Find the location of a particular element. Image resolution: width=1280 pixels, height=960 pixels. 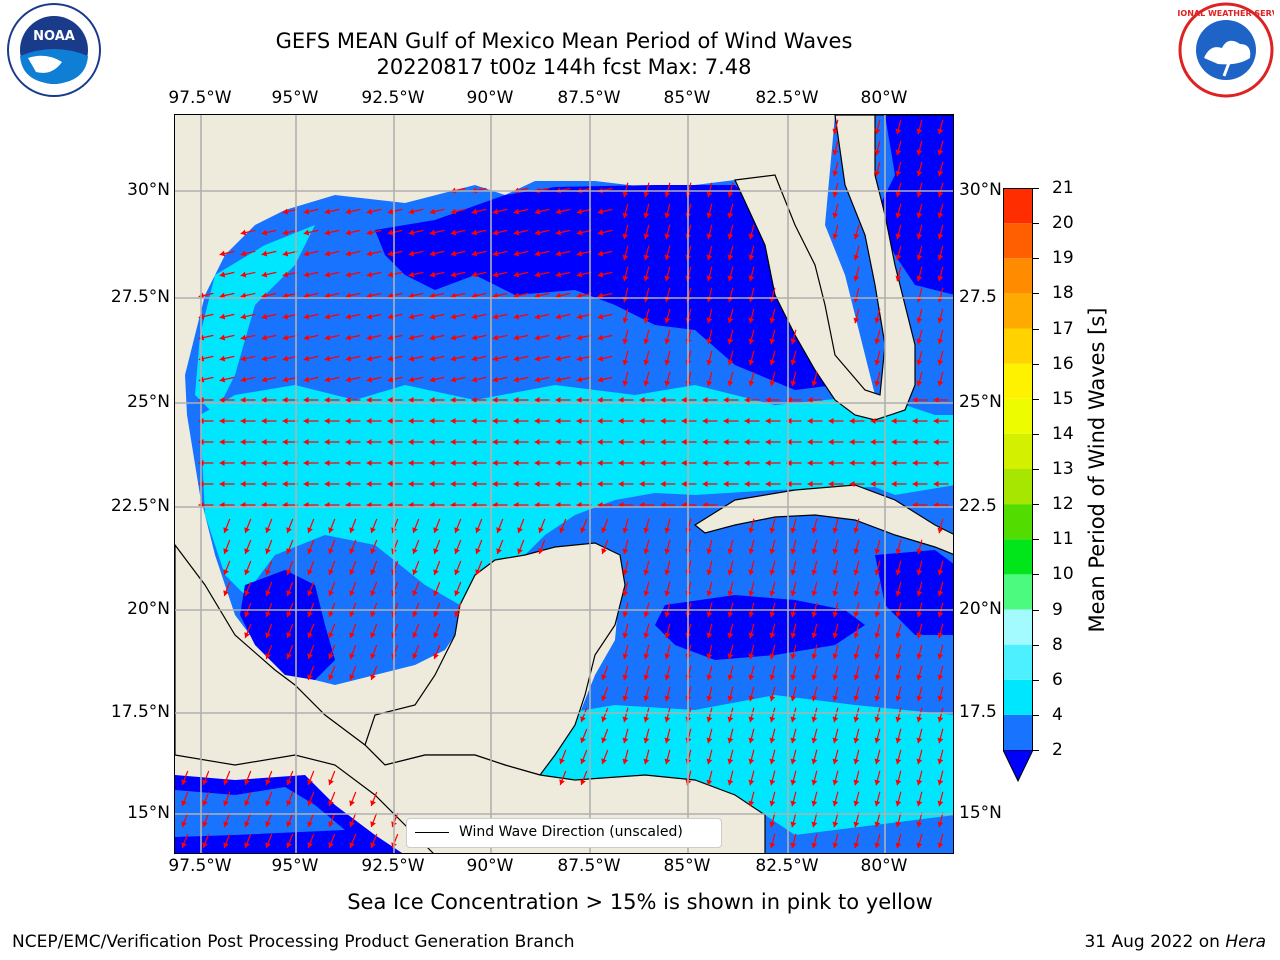

colorbar-tick-mark is located at coordinates (1036, 329).